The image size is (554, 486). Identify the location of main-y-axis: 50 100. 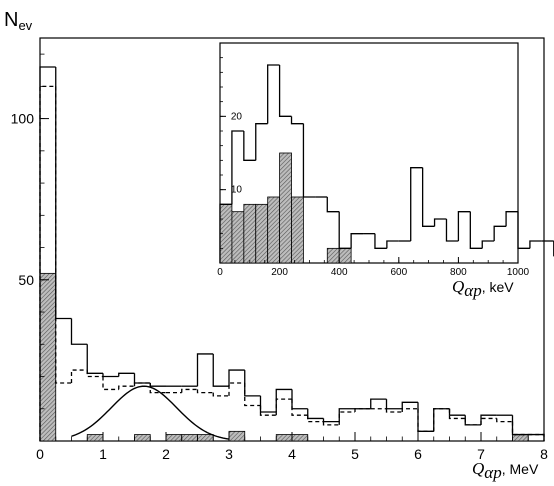
(30, 247).